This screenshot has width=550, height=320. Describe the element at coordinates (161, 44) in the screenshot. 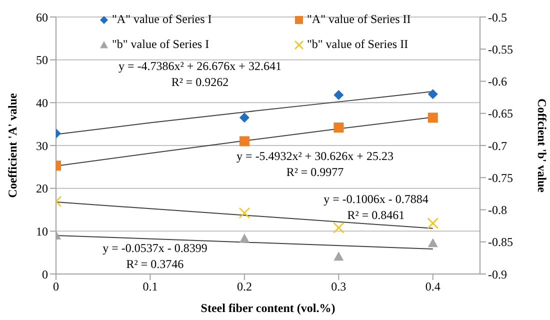

I see `legend-label: "b" value of Series I` at that location.